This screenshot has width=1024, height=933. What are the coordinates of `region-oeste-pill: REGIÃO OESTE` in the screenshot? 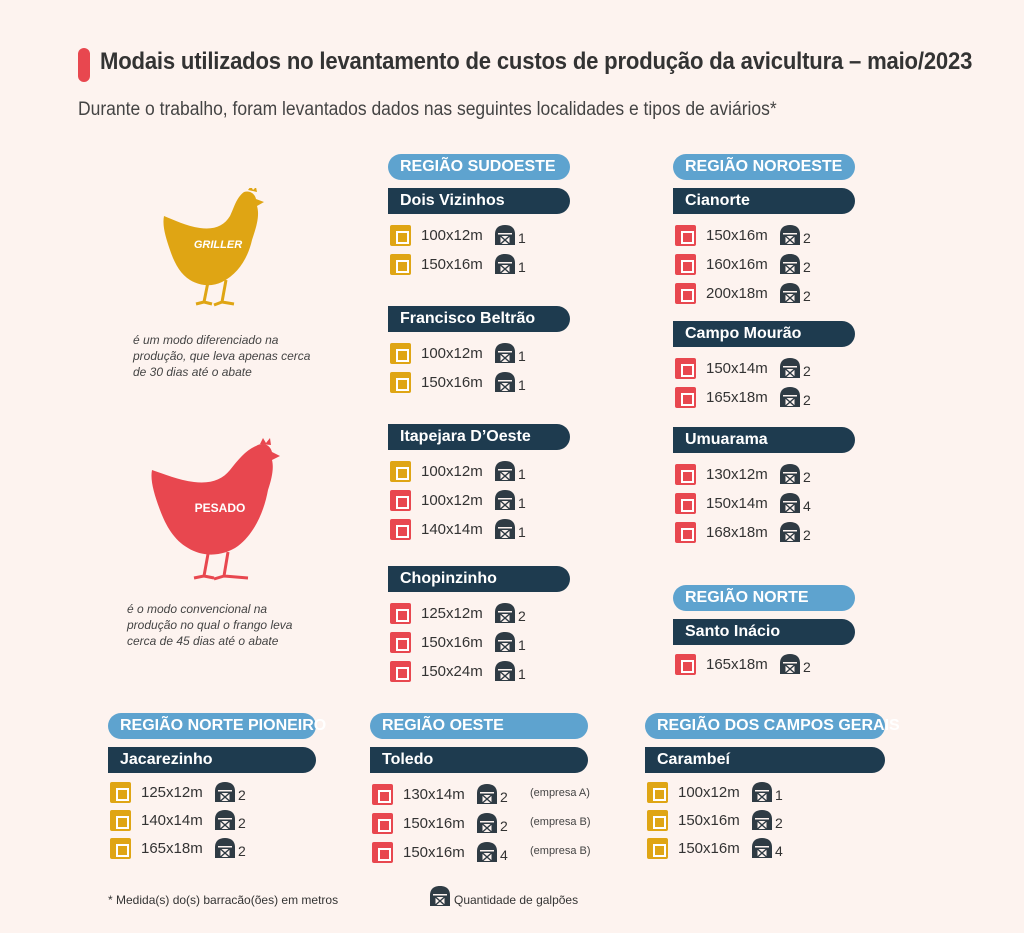 It's located at (479, 726).